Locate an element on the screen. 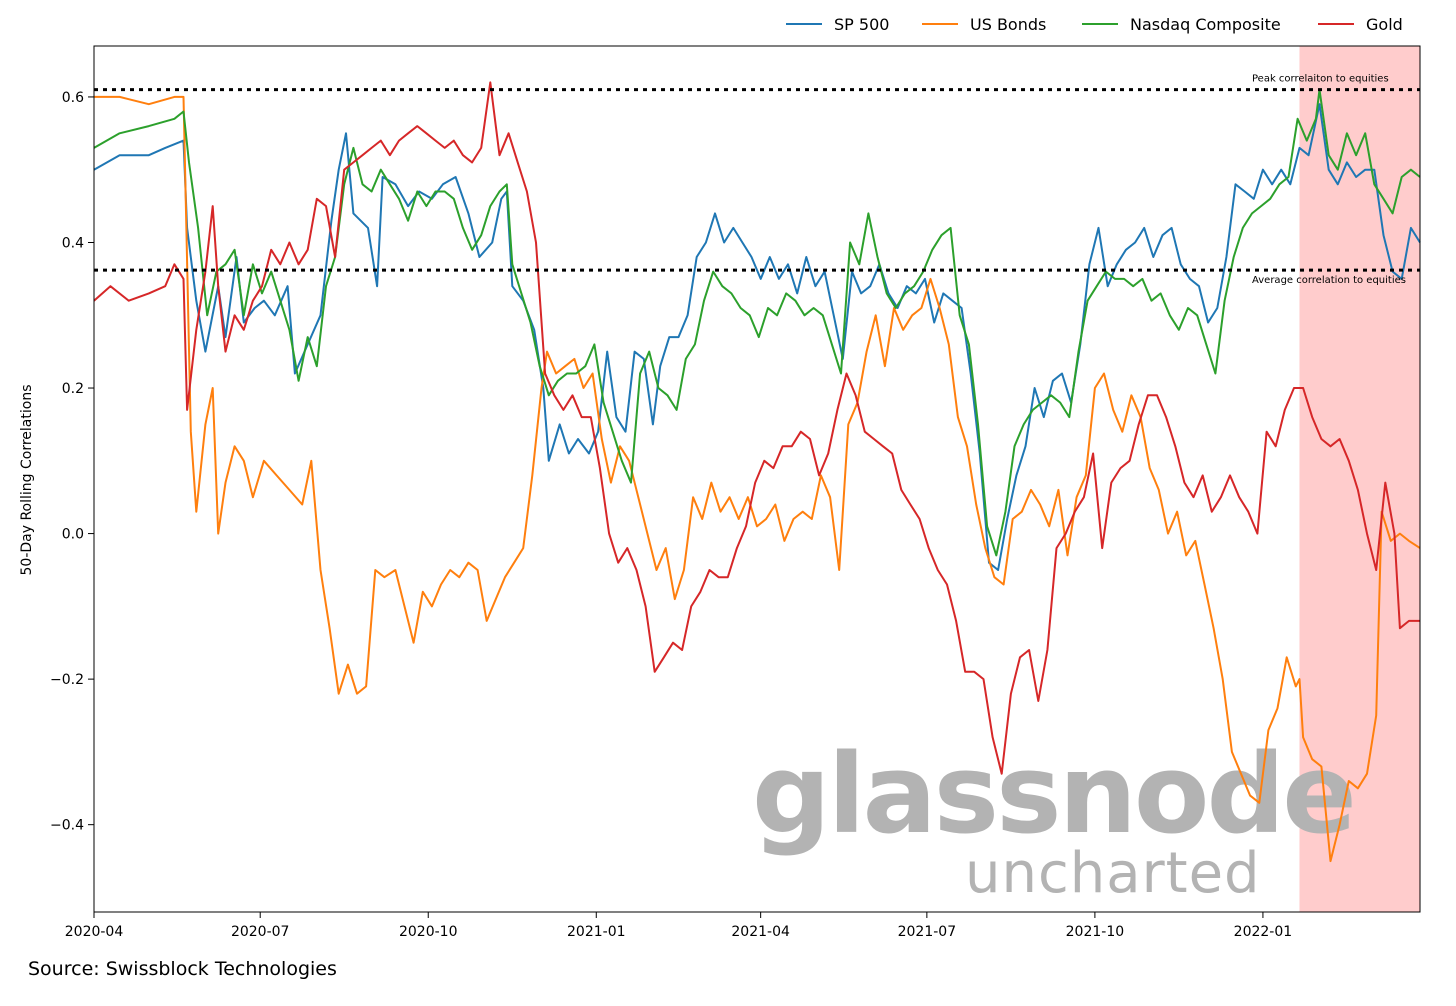  source-caption: Source: Swissblock Technologies is located at coordinates (182, 969).